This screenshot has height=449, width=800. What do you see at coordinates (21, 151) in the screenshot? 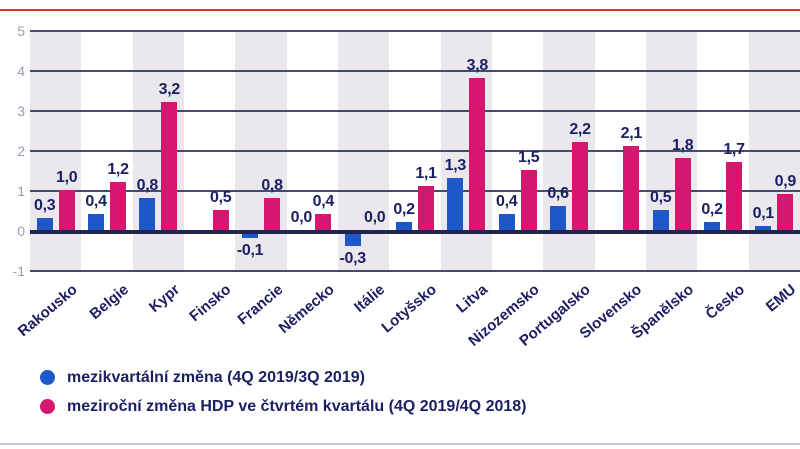
I see `y-tick-label: 2` at bounding box center [21, 151].